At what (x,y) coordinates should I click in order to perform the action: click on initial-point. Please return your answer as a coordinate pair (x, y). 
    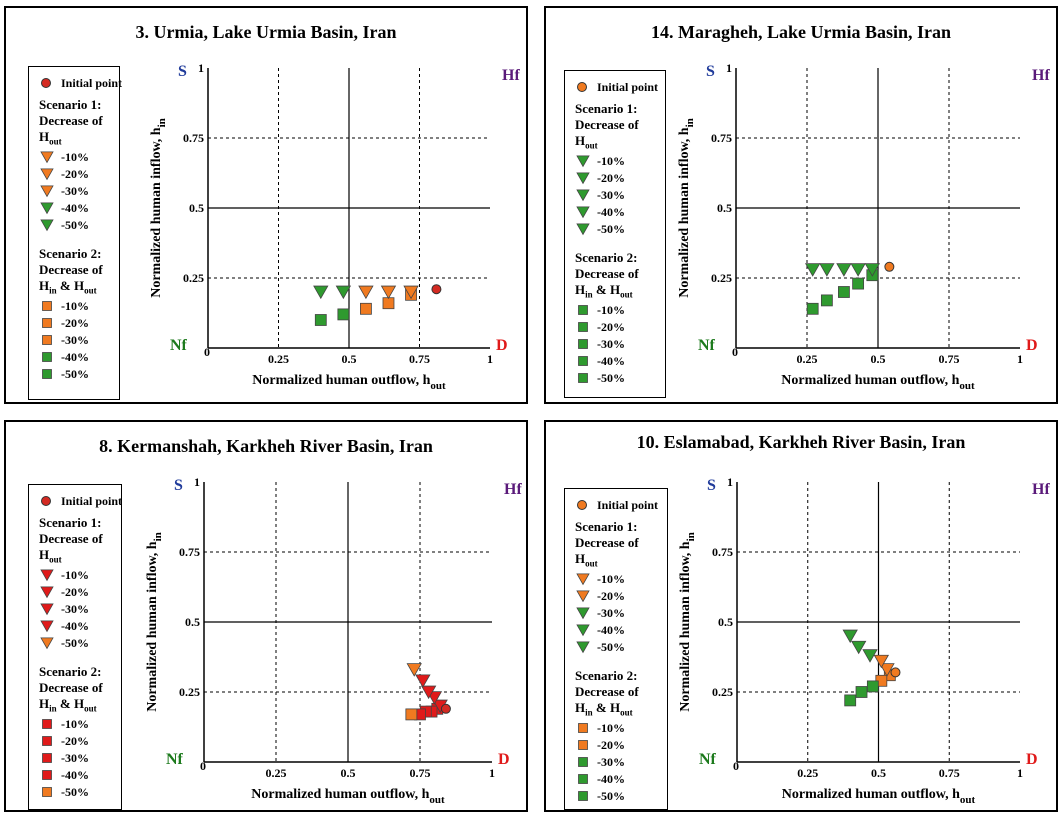
    Looking at the image, I should click on (895, 672).